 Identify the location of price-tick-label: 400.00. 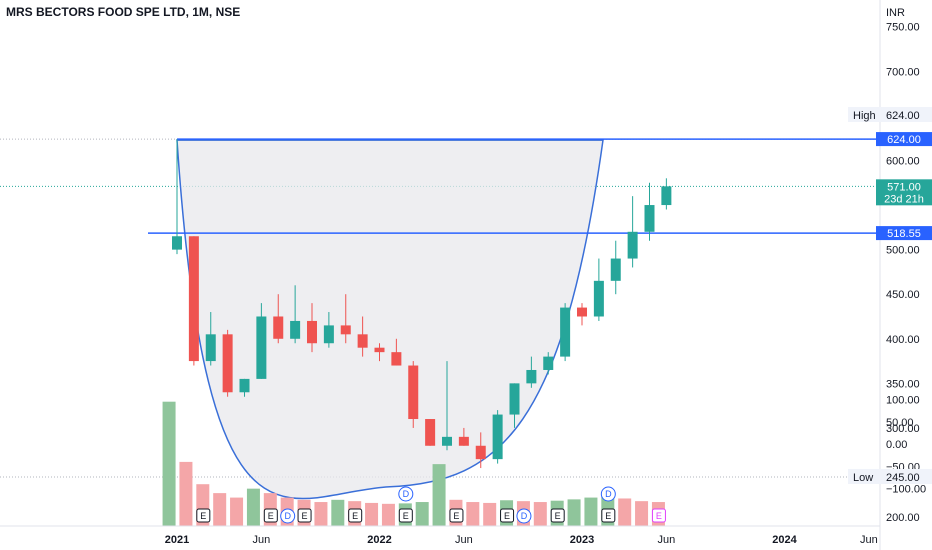
(903, 340).